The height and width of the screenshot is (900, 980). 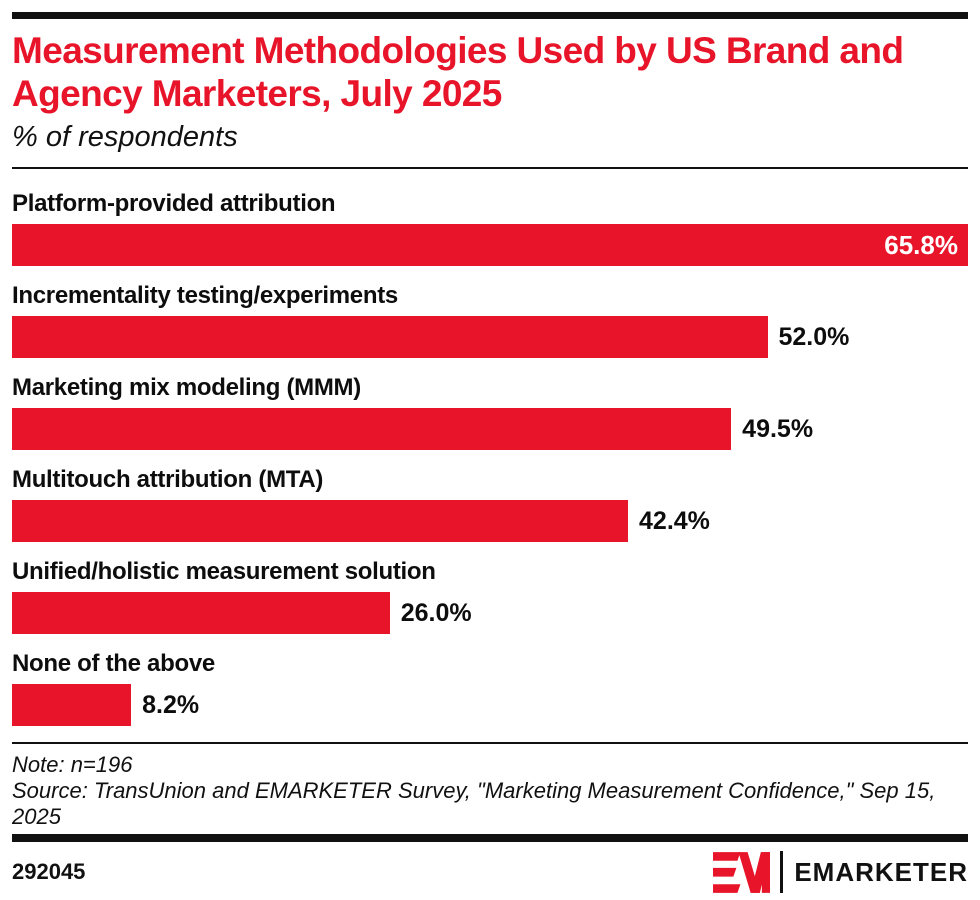 I want to click on bar-row: Platform-provided attribution 65.8%, so click(x=490, y=228).